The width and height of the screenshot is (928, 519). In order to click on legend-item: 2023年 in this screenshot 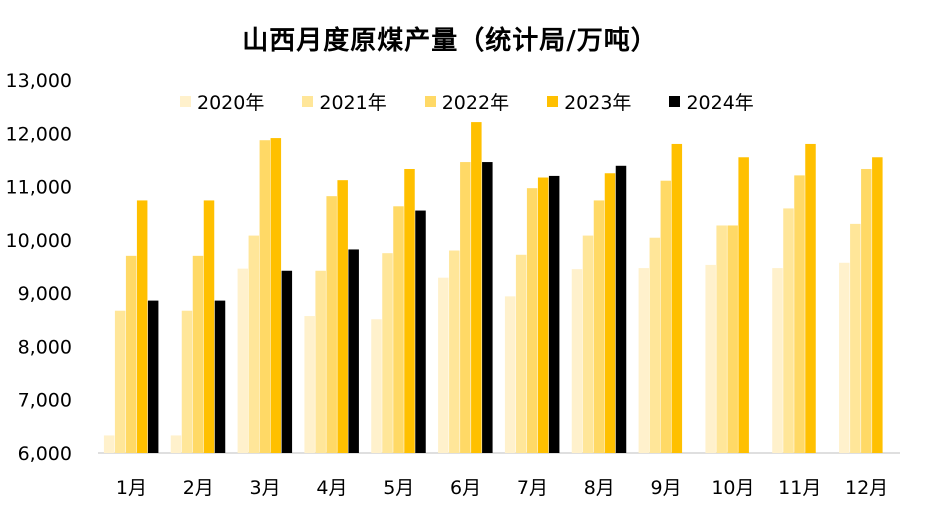, I will do `click(589, 101)`.